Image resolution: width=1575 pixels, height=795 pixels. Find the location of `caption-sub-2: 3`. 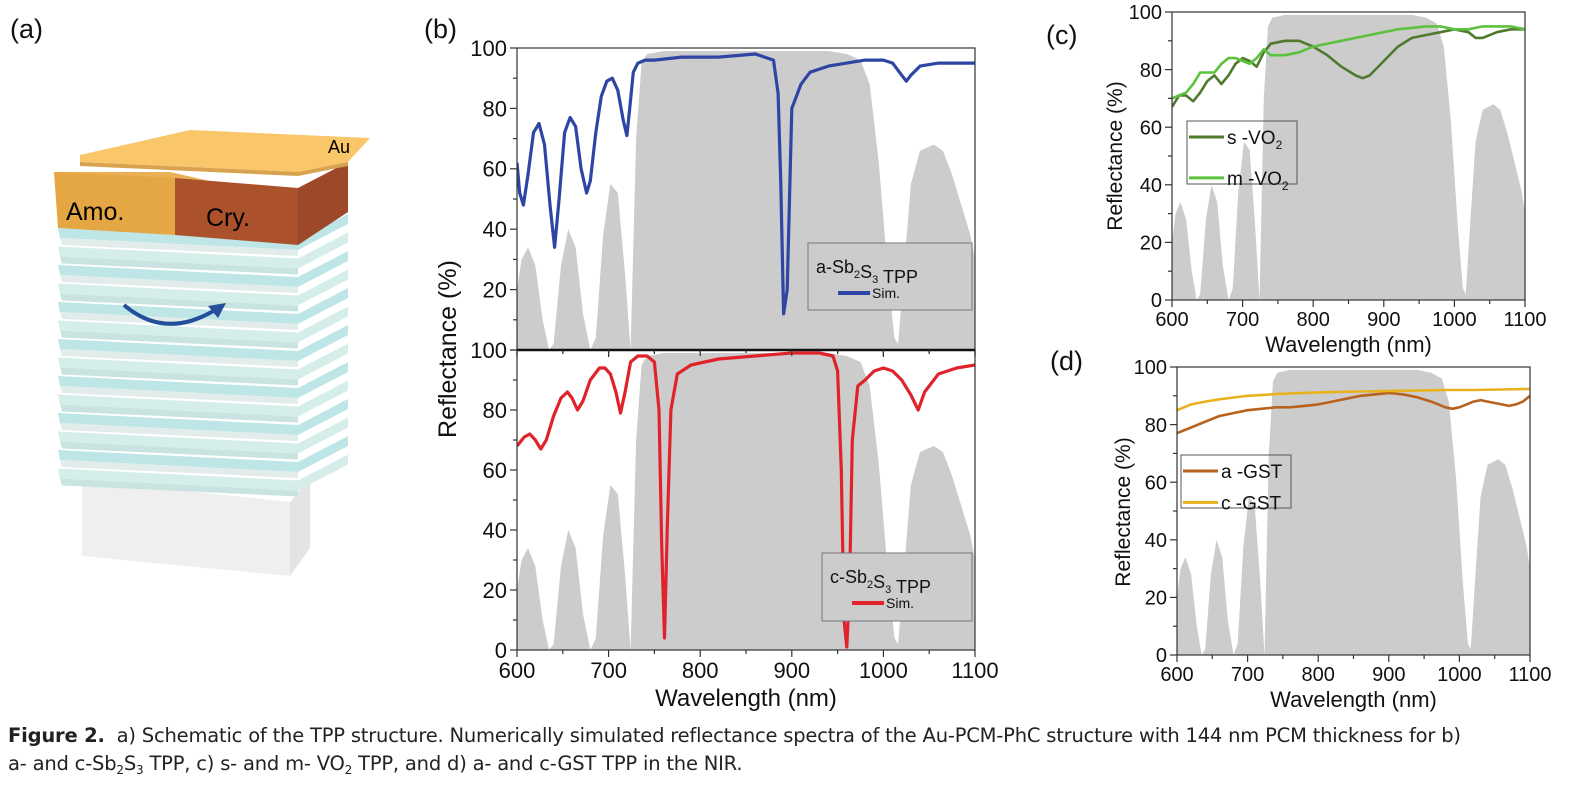

caption-sub-2: 3 is located at coordinates (140, 770).